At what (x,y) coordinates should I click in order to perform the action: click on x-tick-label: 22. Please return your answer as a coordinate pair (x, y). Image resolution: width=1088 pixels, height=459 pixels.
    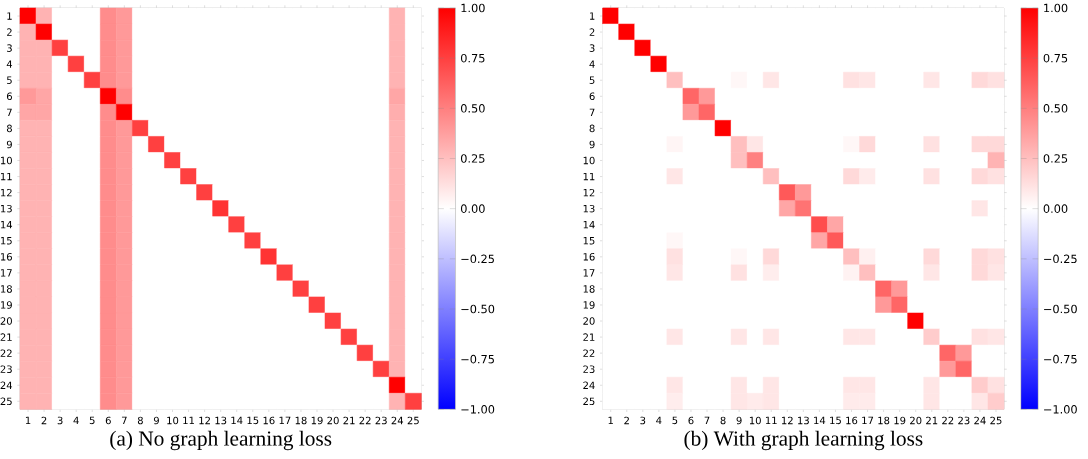
    Looking at the image, I should click on (365, 420).